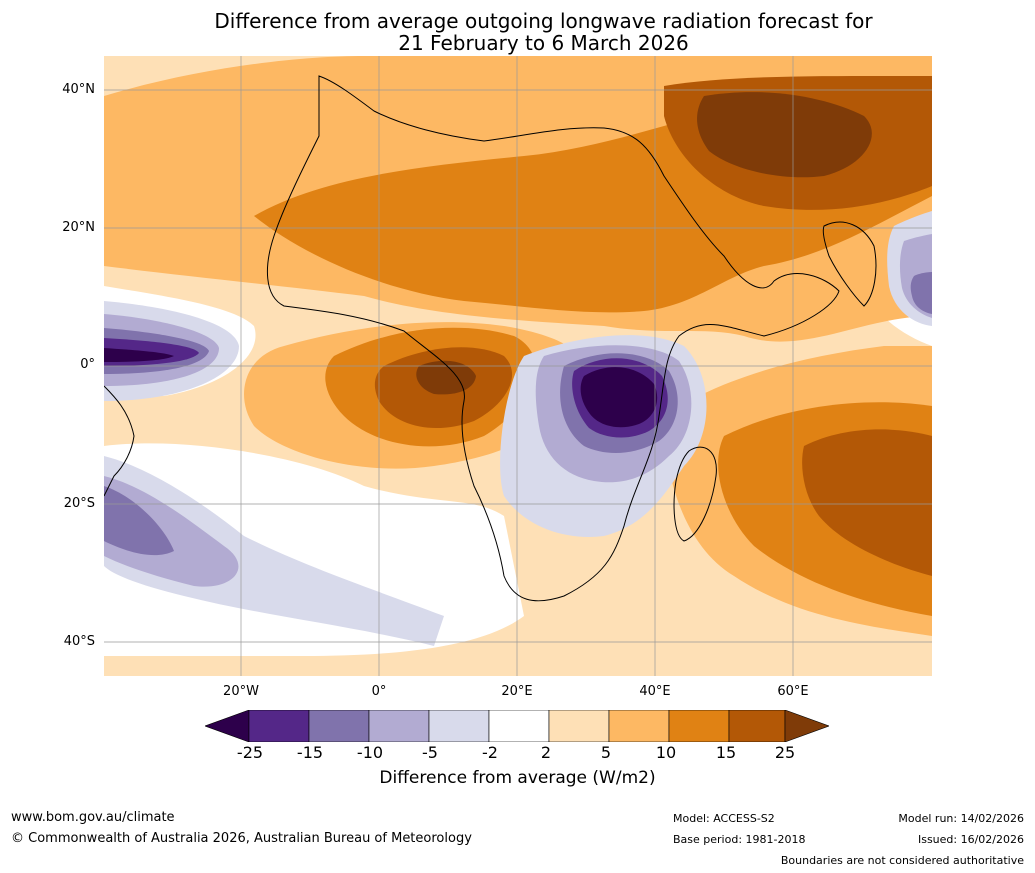 This screenshot has height=873, width=1035. Describe the element at coordinates (806, 726) in the screenshot. I see `colorbar-extend-high` at that location.